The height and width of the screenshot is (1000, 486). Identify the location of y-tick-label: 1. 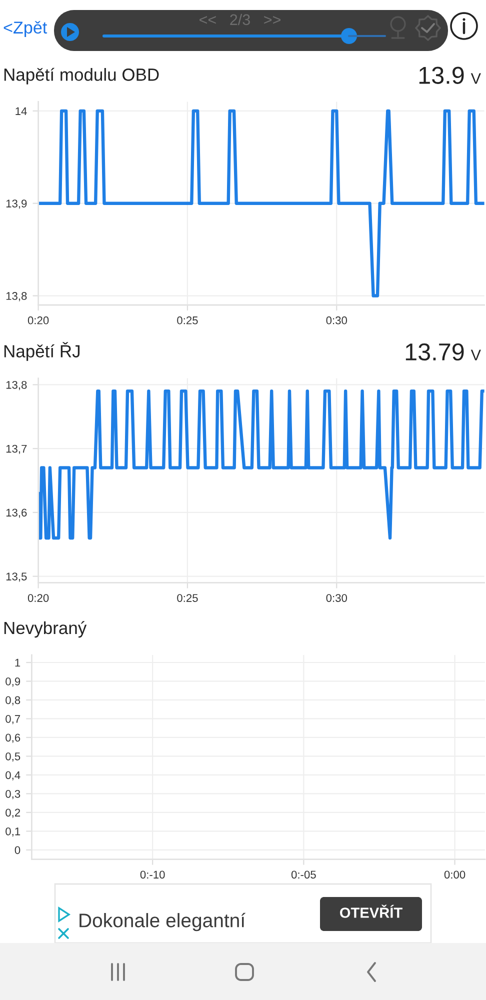
(17, 662).